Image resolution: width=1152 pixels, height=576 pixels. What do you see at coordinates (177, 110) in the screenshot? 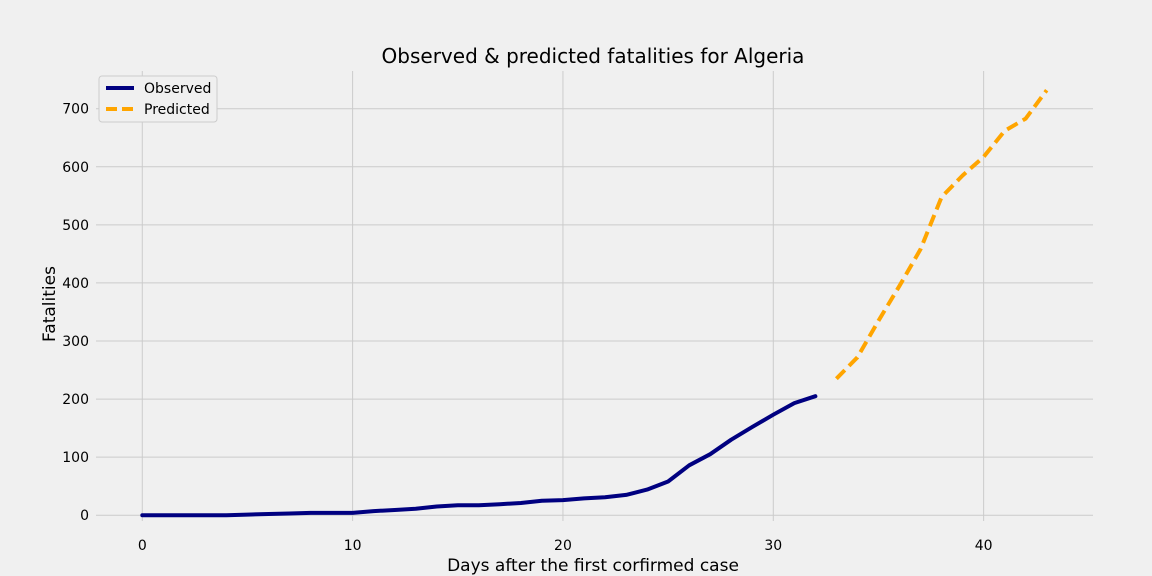
I see `legend-predicted-label: Predicted` at bounding box center [177, 110].